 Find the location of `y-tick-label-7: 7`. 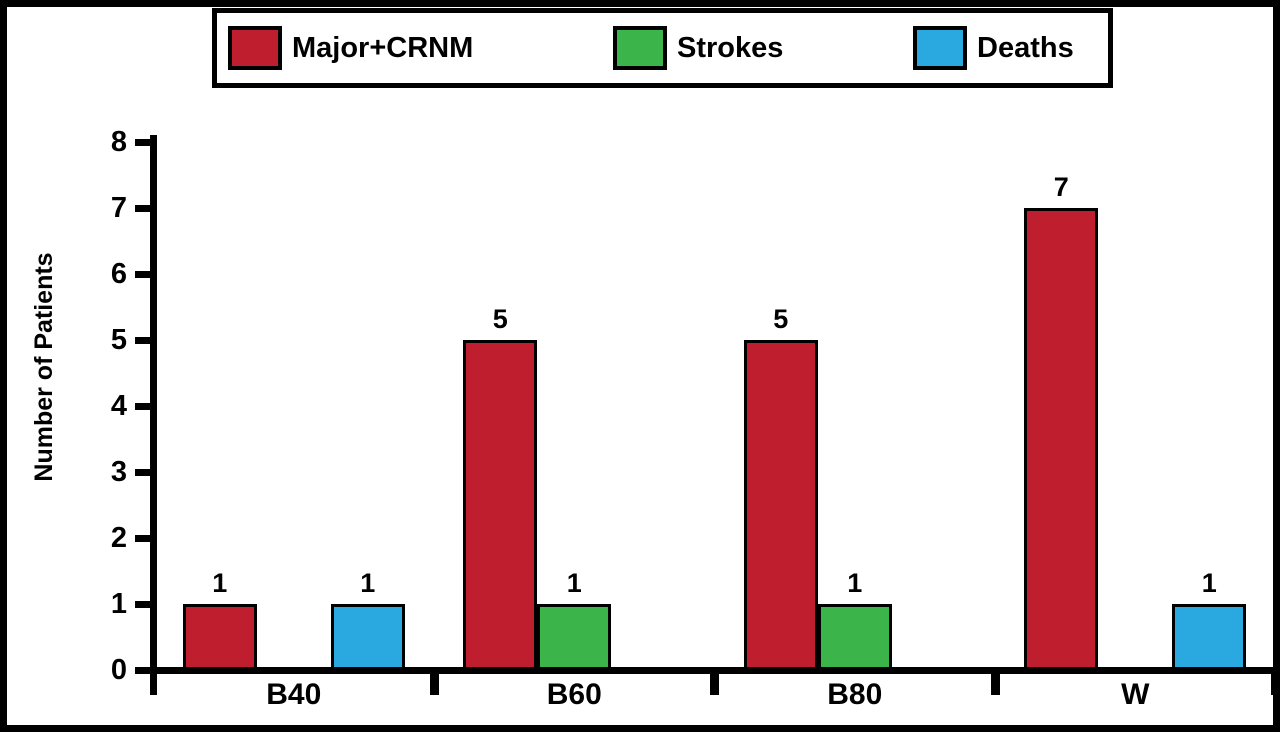

y-tick-label-7: 7 is located at coordinates (118, 208).